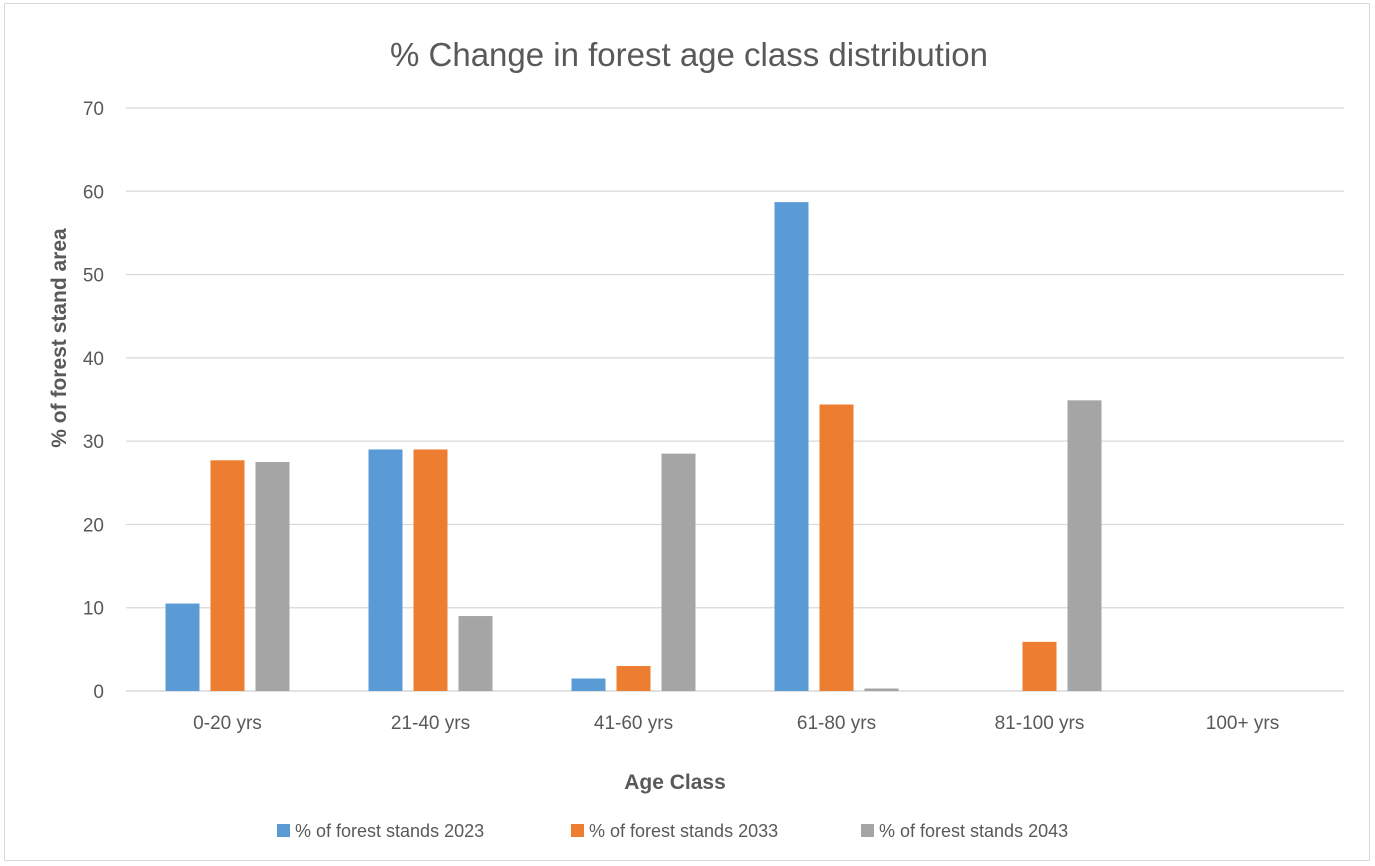 This screenshot has width=1375, height=866. I want to click on legend-item: % of forest stands 2043, so click(964, 831).